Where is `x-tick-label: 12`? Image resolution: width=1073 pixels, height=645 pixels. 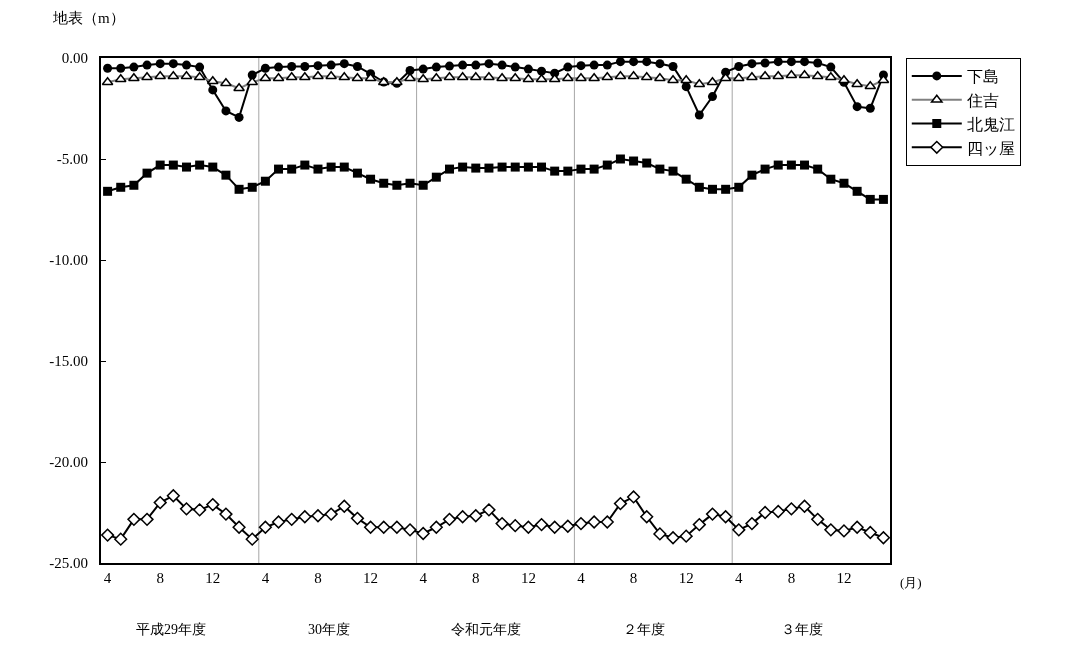 x-tick-label: 12 is located at coordinates (528, 578).